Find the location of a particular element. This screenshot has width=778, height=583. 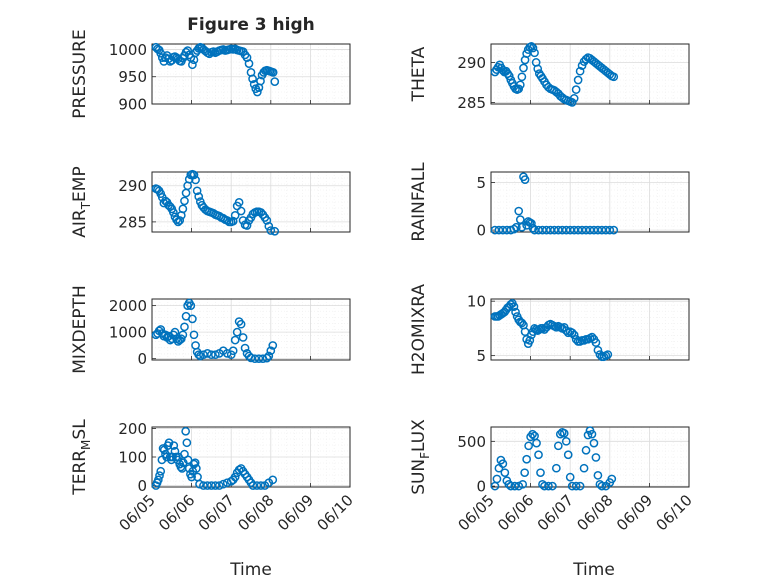

y-tick-label: 290 is located at coordinates (132, 186).